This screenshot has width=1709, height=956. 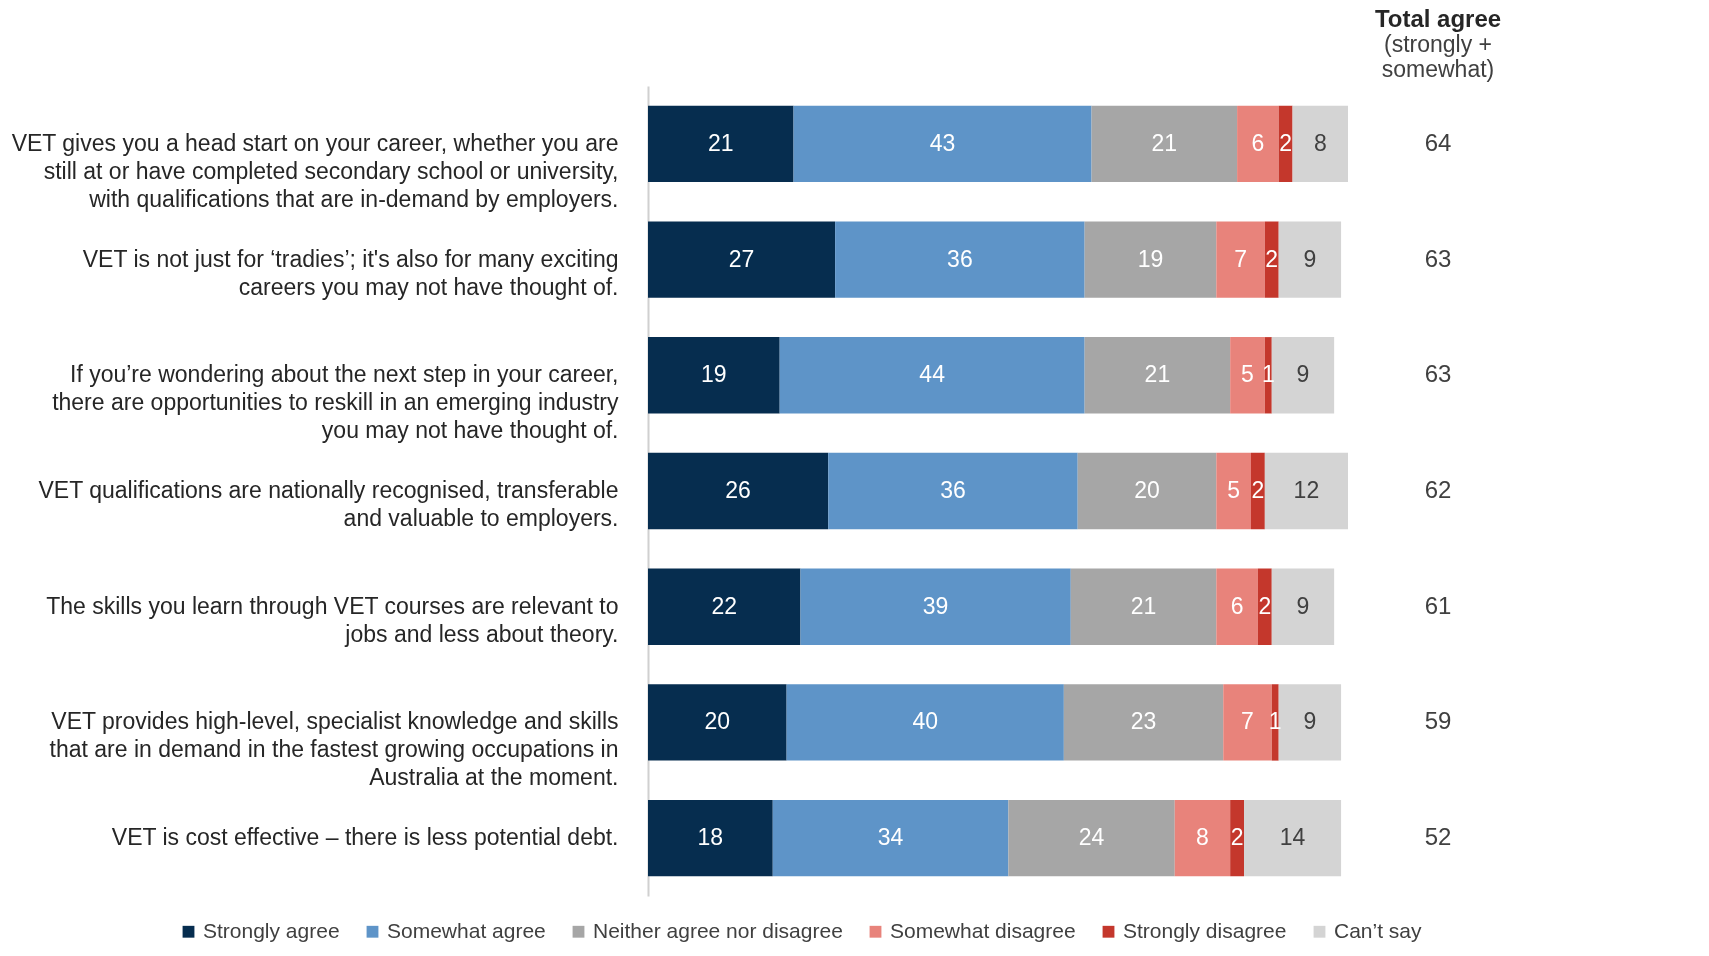 What do you see at coordinates (1438, 56) in the screenshot?
I see `text: (strongly + somewhat)` at bounding box center [1438, 56].